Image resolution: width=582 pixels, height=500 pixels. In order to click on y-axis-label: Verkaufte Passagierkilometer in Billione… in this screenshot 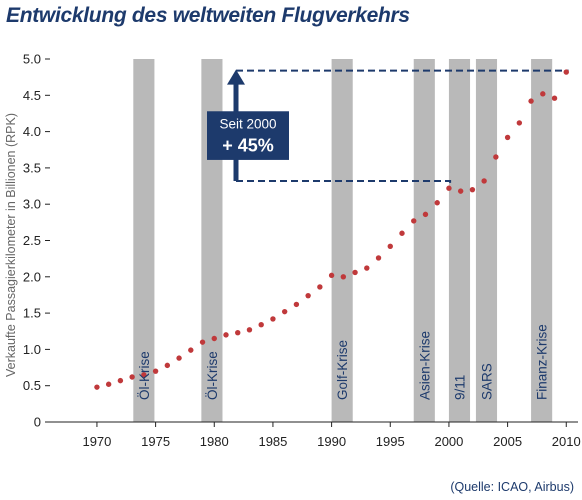, I will do `click(11, 245)`.